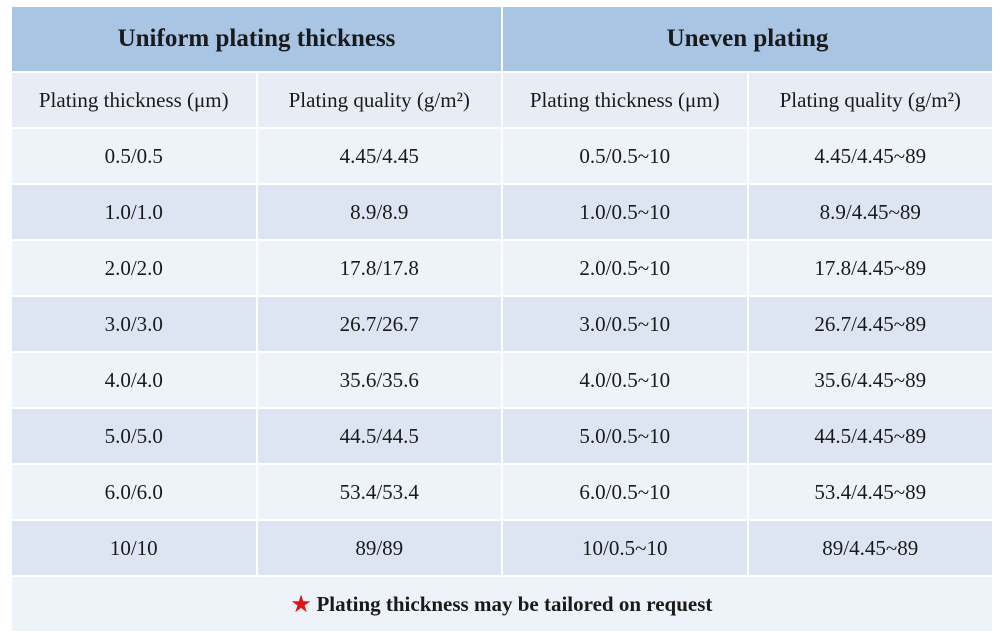  What do you see at coordinates (625, 100) in the screenshot?
I see `column-header-uneven-thickness: Plating thickness (μm)` at bounding box center [625, 100].